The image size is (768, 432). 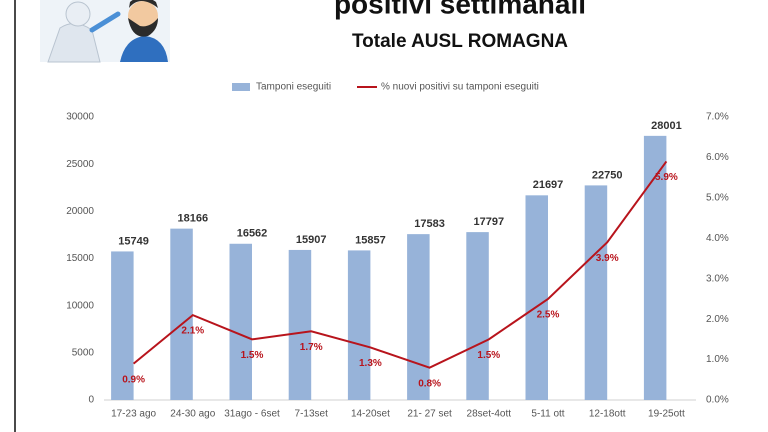 What do you see at coordinates (370, 363) in the screenshot?
I see `line-value-label: 1.3%` at bounding box center [370, 363].